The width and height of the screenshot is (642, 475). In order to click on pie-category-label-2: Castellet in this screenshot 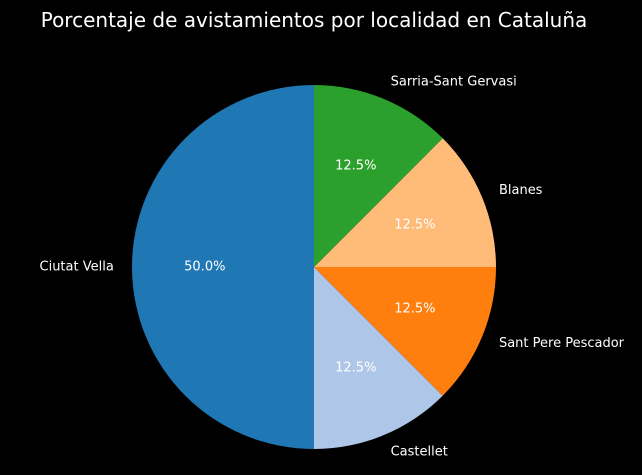, I will do `click(419, 451)`.